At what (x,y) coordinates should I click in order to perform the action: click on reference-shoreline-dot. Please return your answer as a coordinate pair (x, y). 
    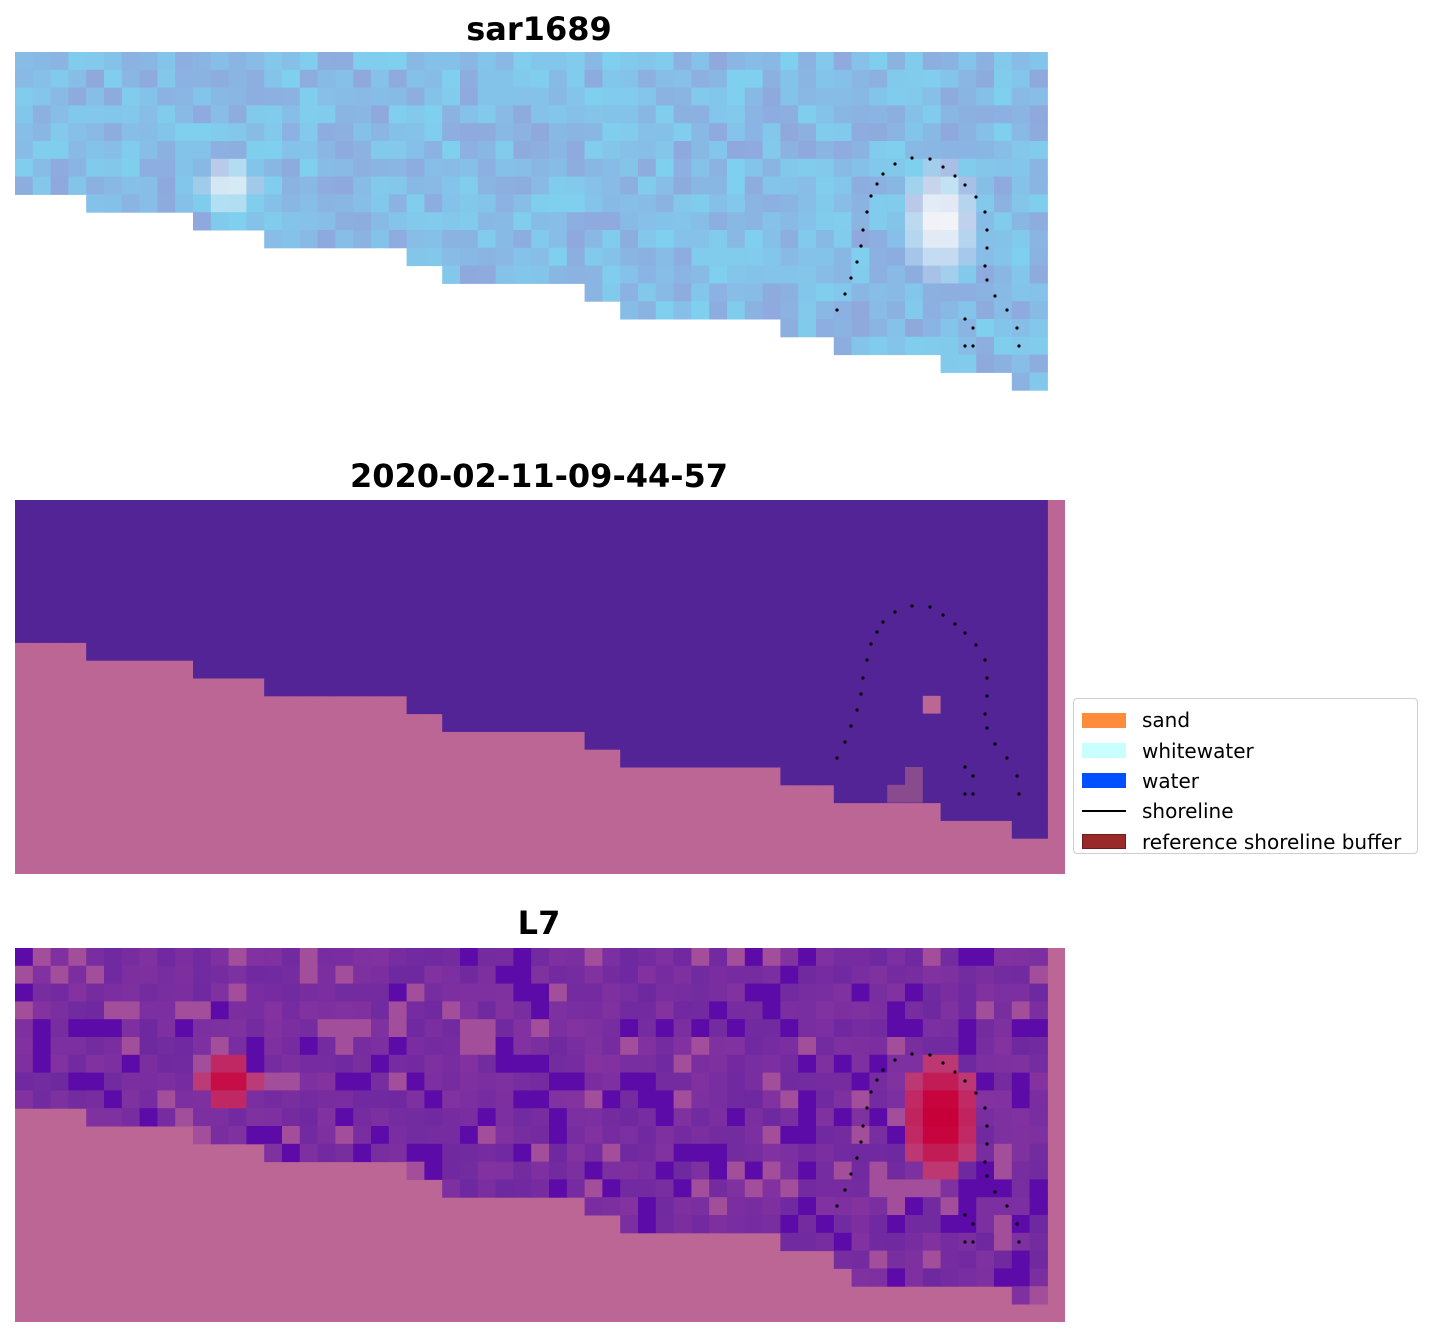
    Looking at the image, I should click on (1007, 1206).